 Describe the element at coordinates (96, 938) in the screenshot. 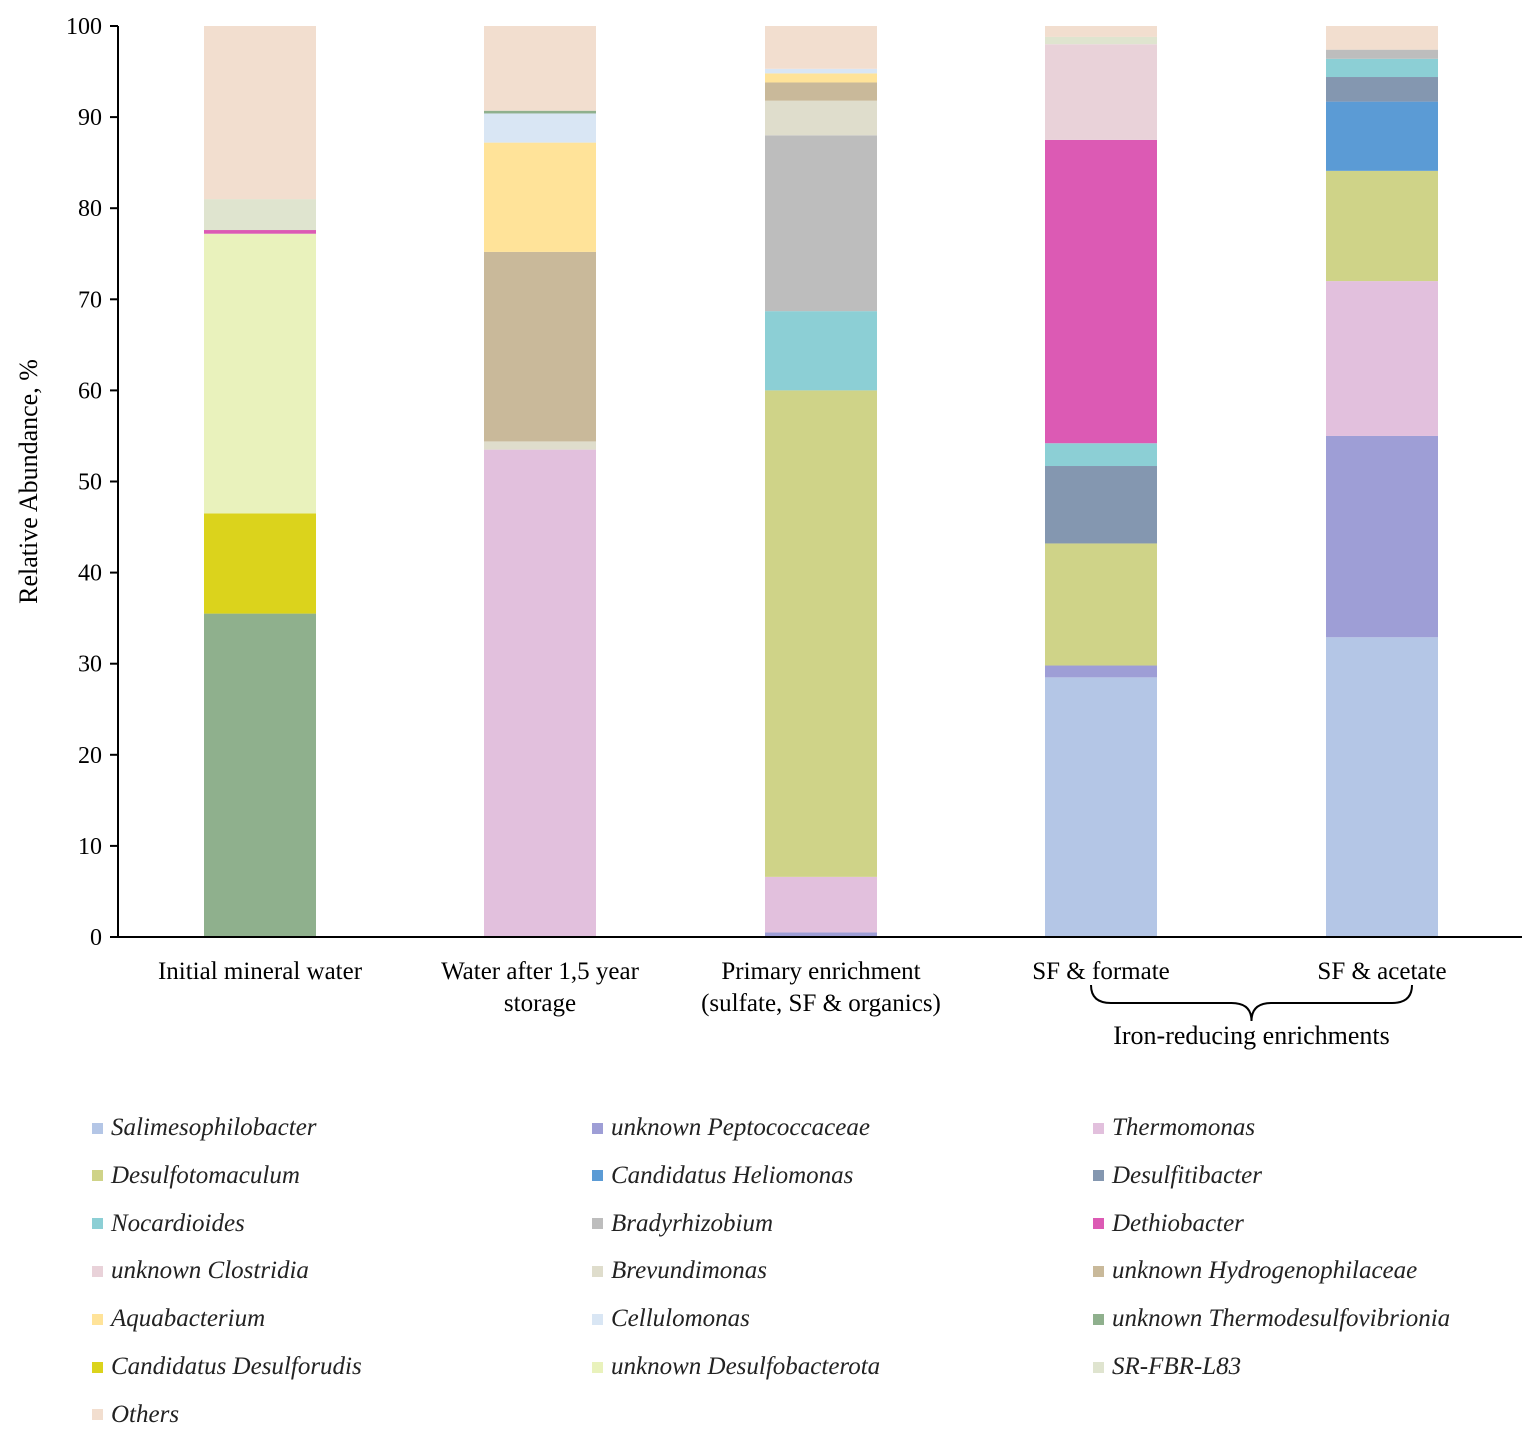

I see `y-tick-label: 0` at that location.